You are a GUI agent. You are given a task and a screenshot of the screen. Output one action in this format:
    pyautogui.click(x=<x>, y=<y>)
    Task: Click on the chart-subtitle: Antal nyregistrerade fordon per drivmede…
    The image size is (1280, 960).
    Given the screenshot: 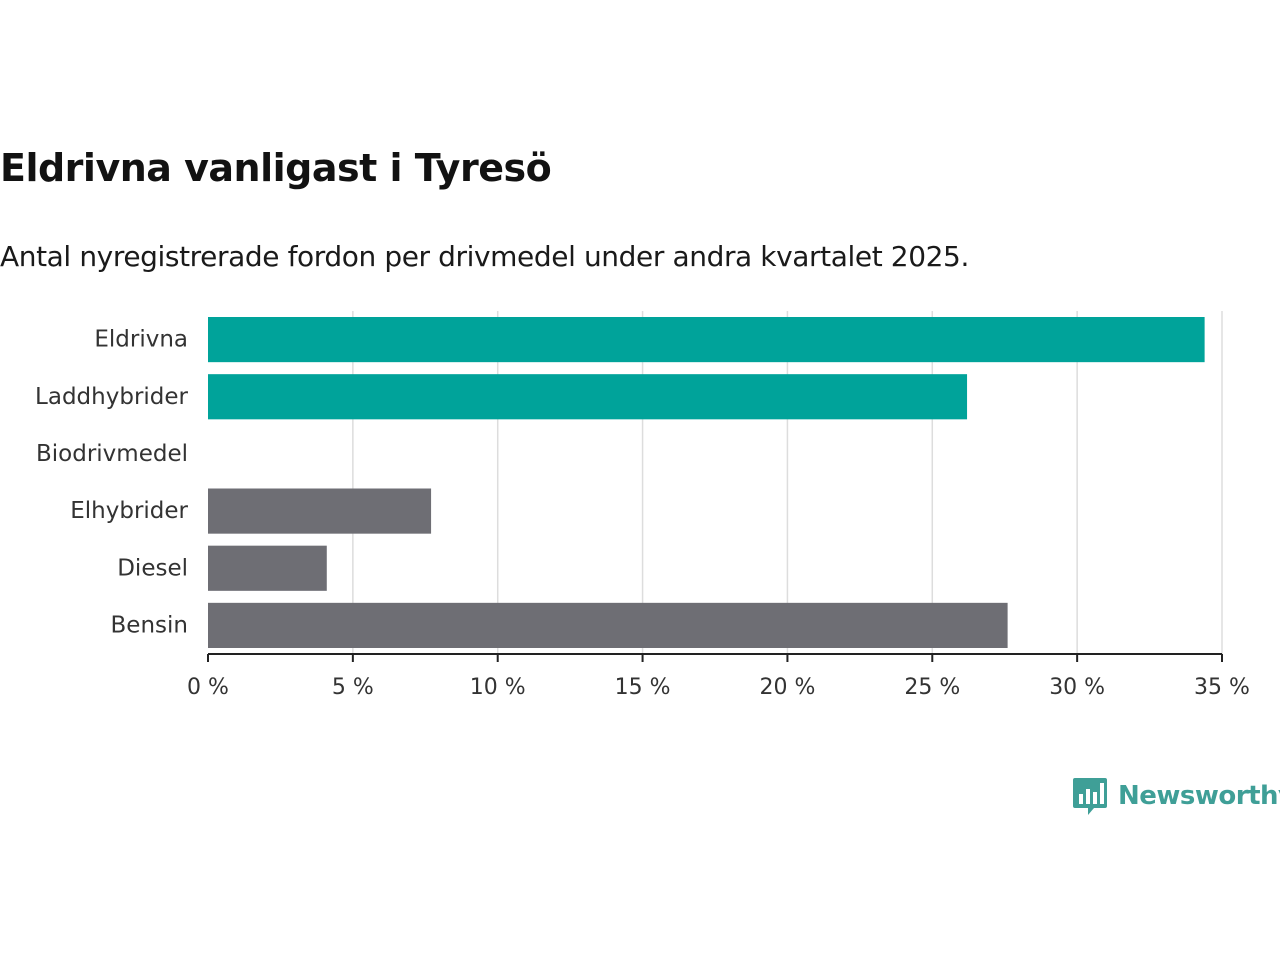 What is the action you would take?
    pyautogui.click(x=484, y=256)
    